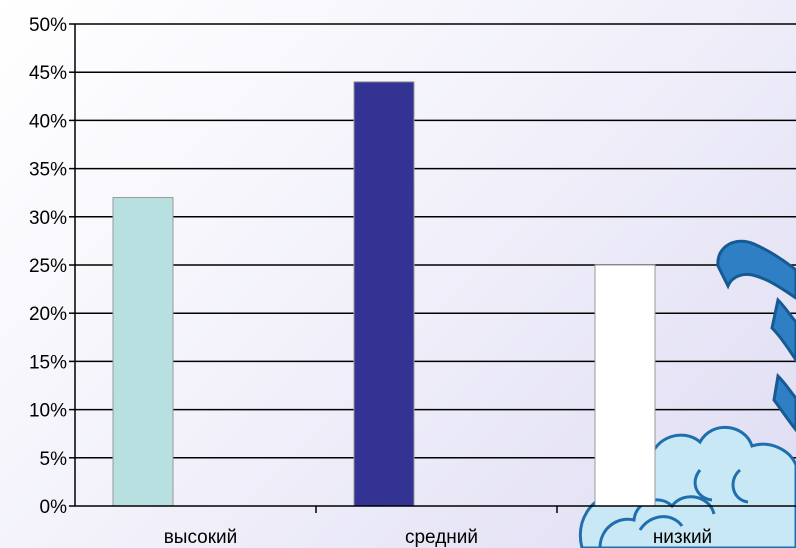 This screenshot has width=796, height=548. I want to click on y-axis-tick-labels: 0% 5% 10% 15% 20% 25% 30% 35% 40% 45% 50%, so click(48, 266).